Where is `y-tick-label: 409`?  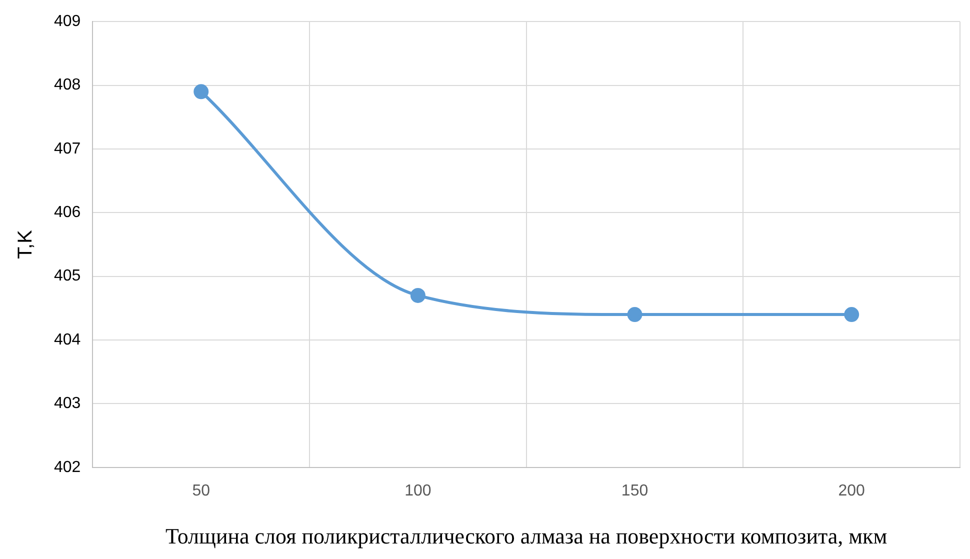
y-tick-label: 409 is located at coordinates (67, 21).